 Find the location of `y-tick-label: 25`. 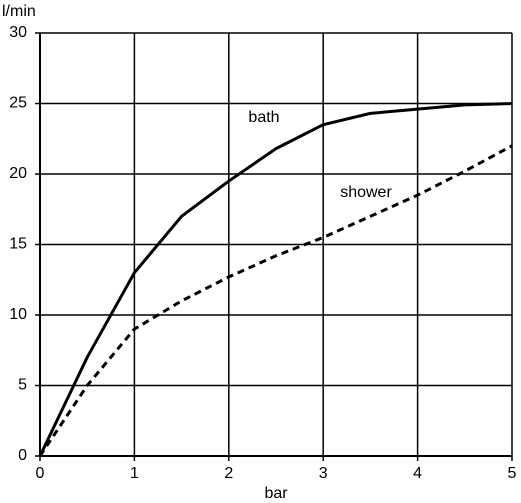

y-tick-label: 25 is located at coordinates (18, 103).